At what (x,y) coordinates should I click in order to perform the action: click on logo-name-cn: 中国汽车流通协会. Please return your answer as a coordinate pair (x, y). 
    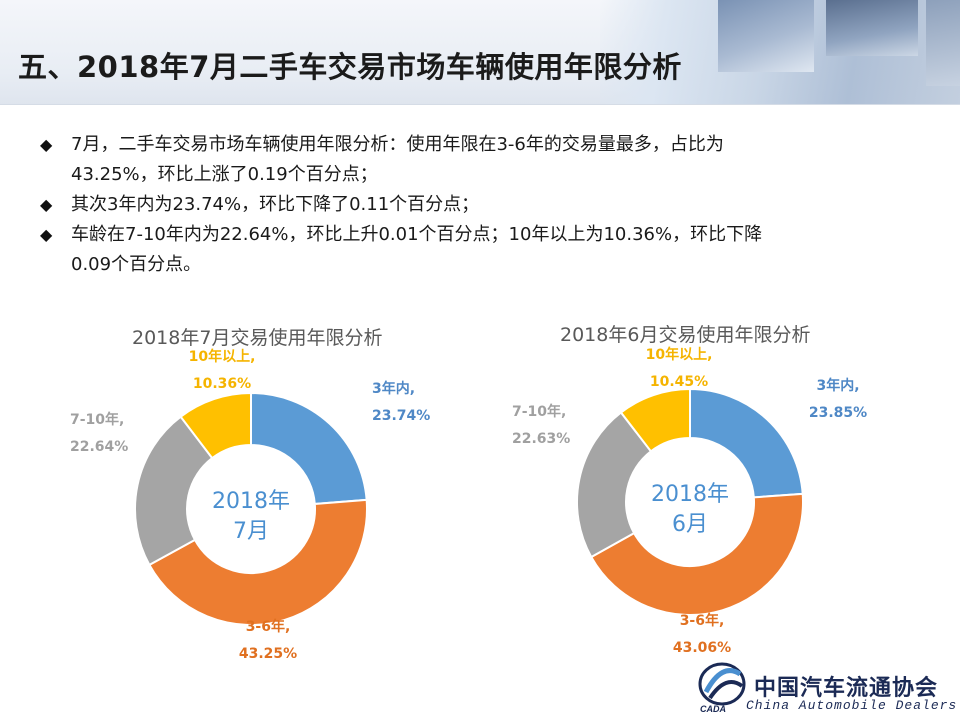
    Looking at the image, I should click on (846, 688).